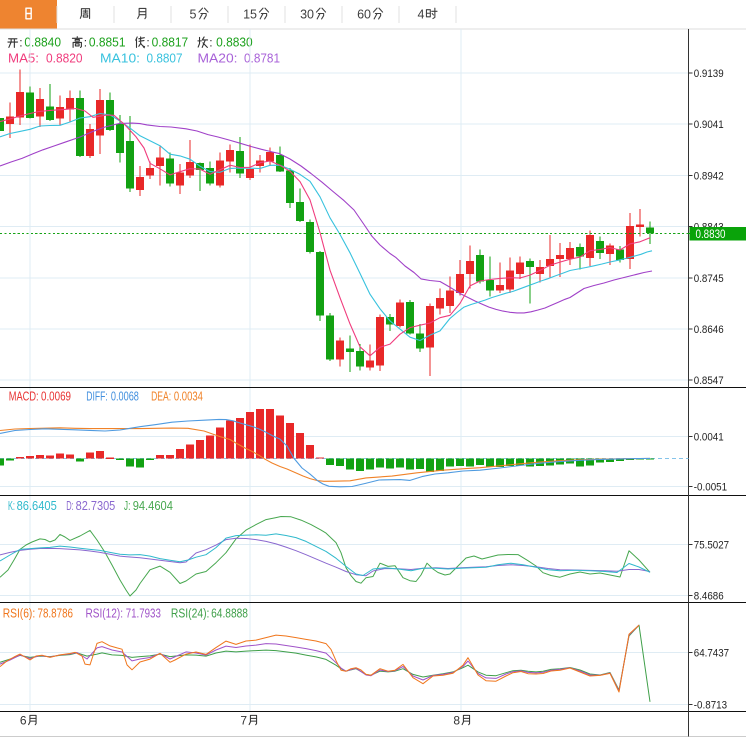 The image size is (746, 739). I want to click on svg-text: RSI(24):, so click(190, 613).